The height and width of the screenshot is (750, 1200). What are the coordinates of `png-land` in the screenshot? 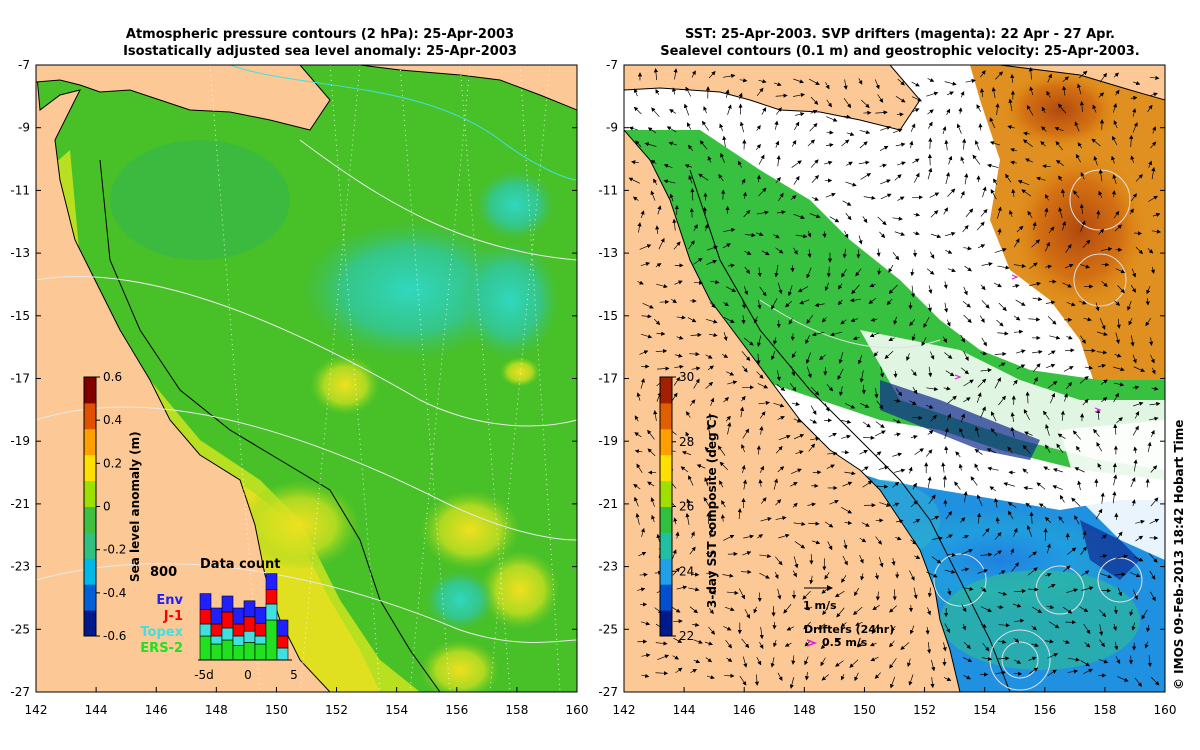 It's located at (183, 98).